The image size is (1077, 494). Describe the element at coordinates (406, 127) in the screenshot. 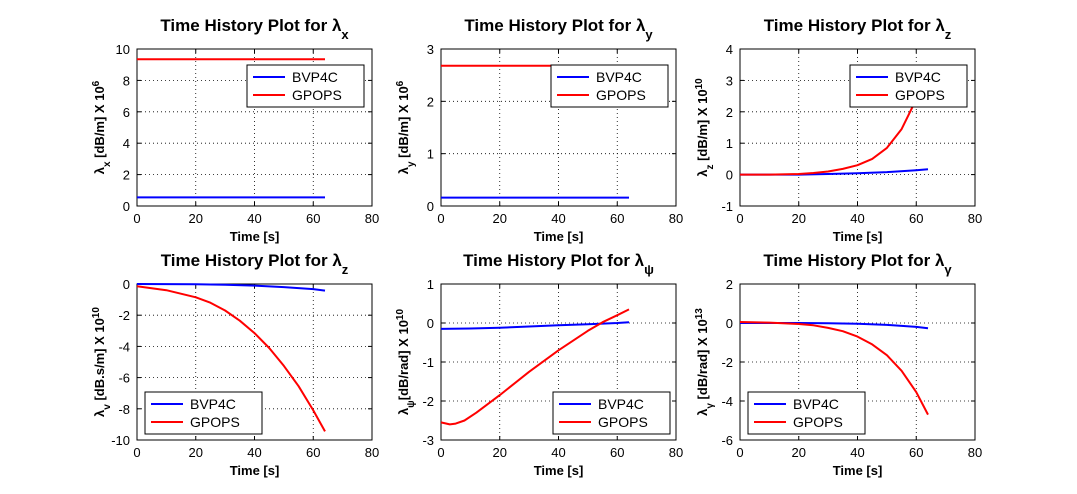

I see `y-axis-label: λy [dB/m] X 106` at that location.